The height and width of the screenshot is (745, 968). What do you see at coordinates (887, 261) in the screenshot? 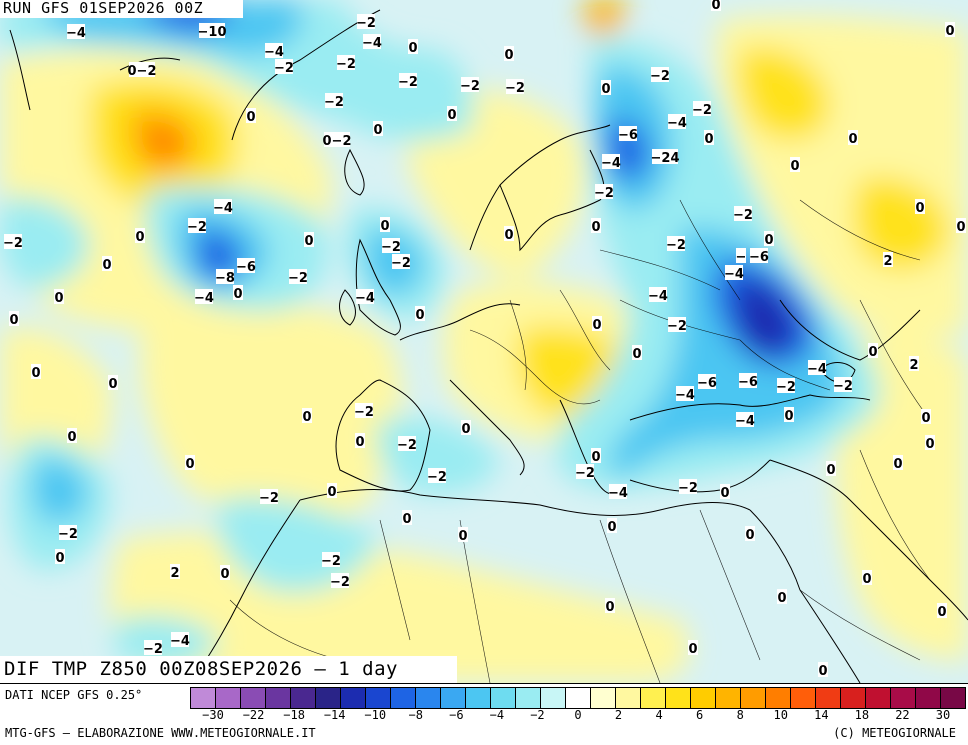
I see `svg-text: 2` at bounding box center [887, 261].